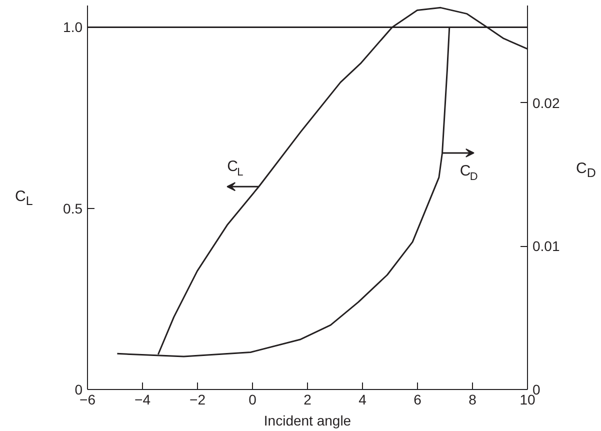  What do you see at coordinates (142, 400) in the screenshot?
I see `x-tick-label: −4` at bounding box center [142, 400].